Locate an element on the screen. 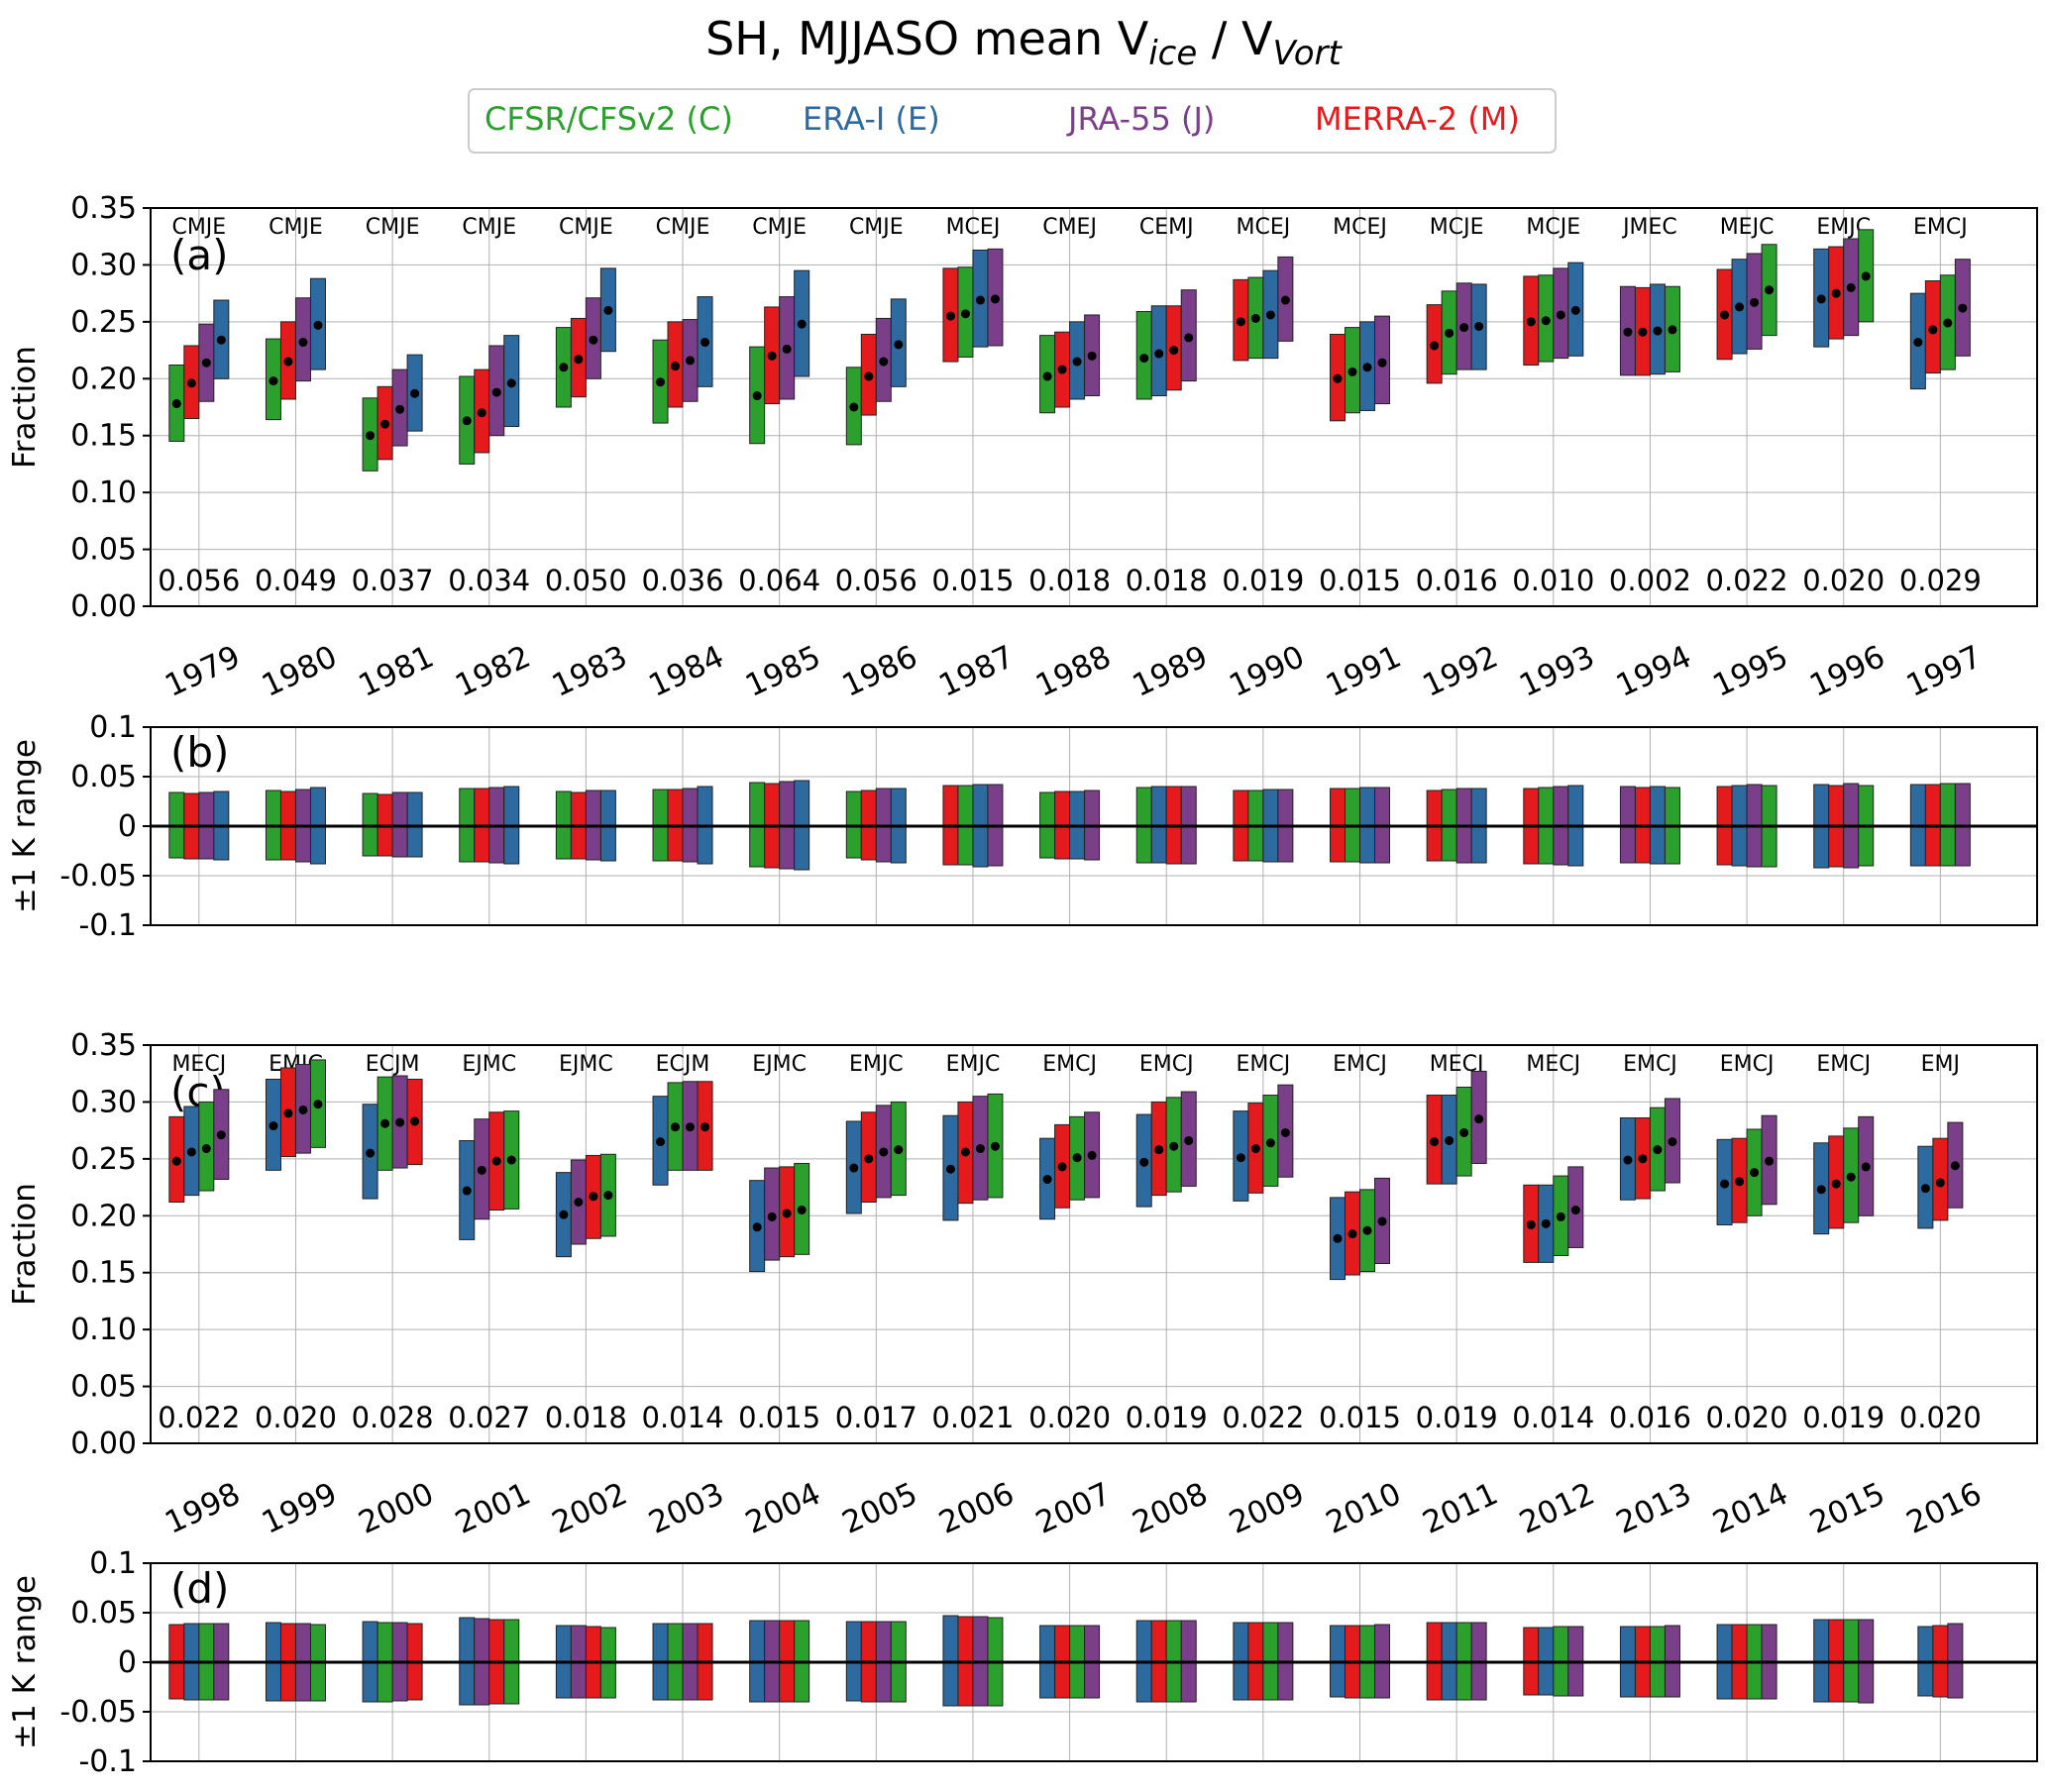 The height and width of the screenshot is (1792, 2047). ranking-label: CMEJ is located at coordinates (1069, 228).